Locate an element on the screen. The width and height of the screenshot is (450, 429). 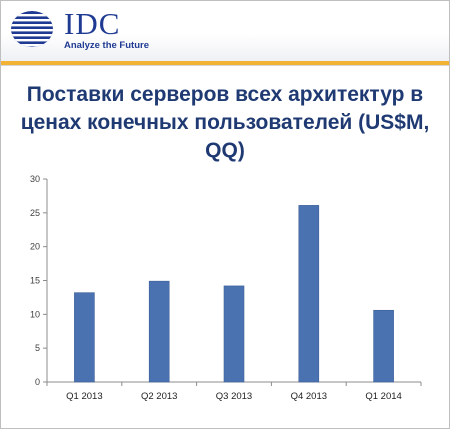
logo-tagline: Analyze the Future is located at coordinates (106, 45).